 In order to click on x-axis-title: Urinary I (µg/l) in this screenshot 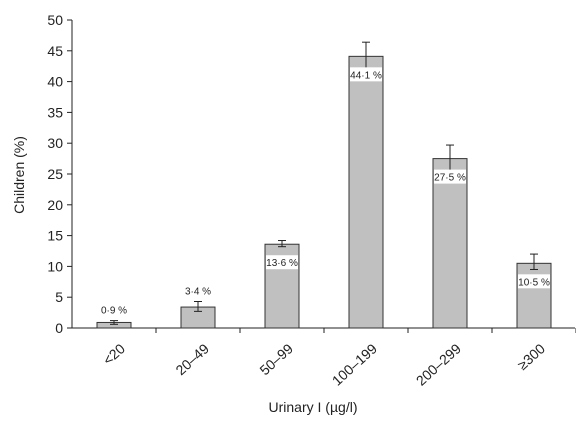, I will do `click(313, 407)`.